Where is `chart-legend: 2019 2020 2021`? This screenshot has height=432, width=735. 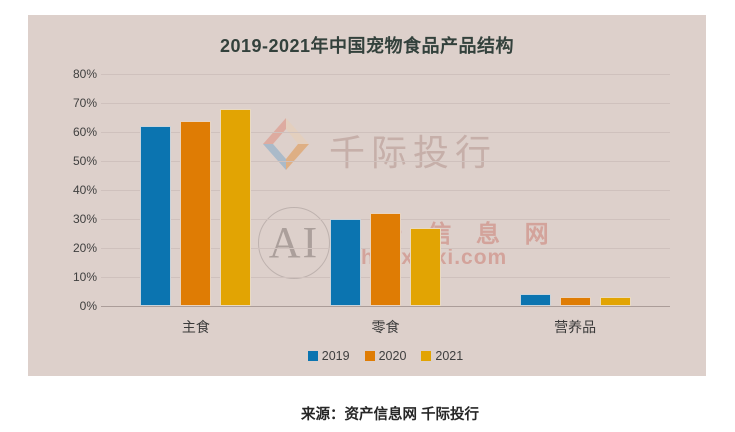 chart-legend: 2019 2020 2021 is located at coordinates (385, 356).